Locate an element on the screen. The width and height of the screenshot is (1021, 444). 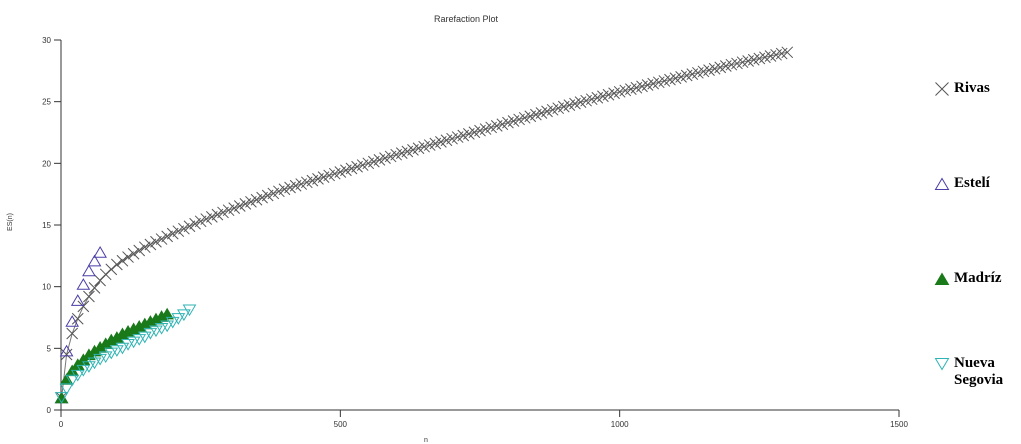
y-tick-label: 15 is located at coordinates (46, 225).